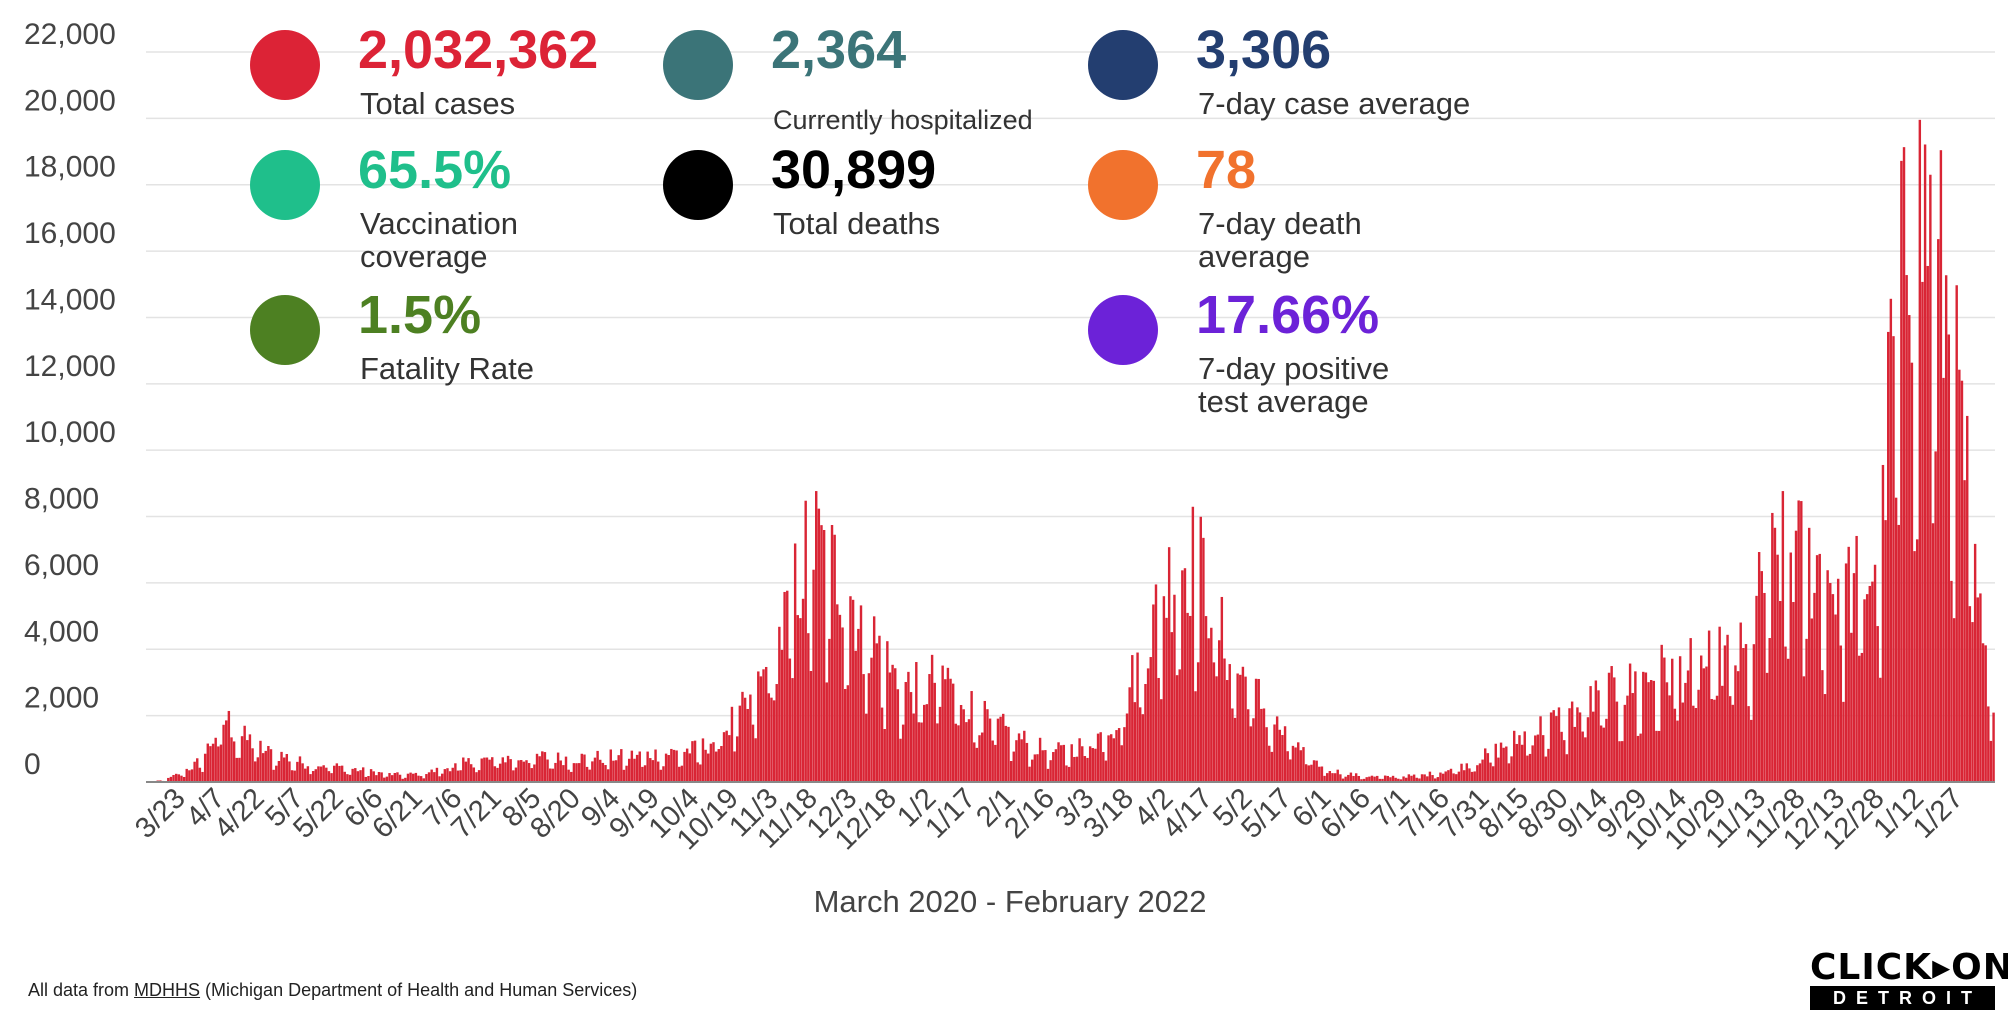 This screenshot has width=2008, height=1020. What do you see at coordinates (854, 170) in the screenshot?
I see `stat-value: 30,899` at bounding box center [854, 170].